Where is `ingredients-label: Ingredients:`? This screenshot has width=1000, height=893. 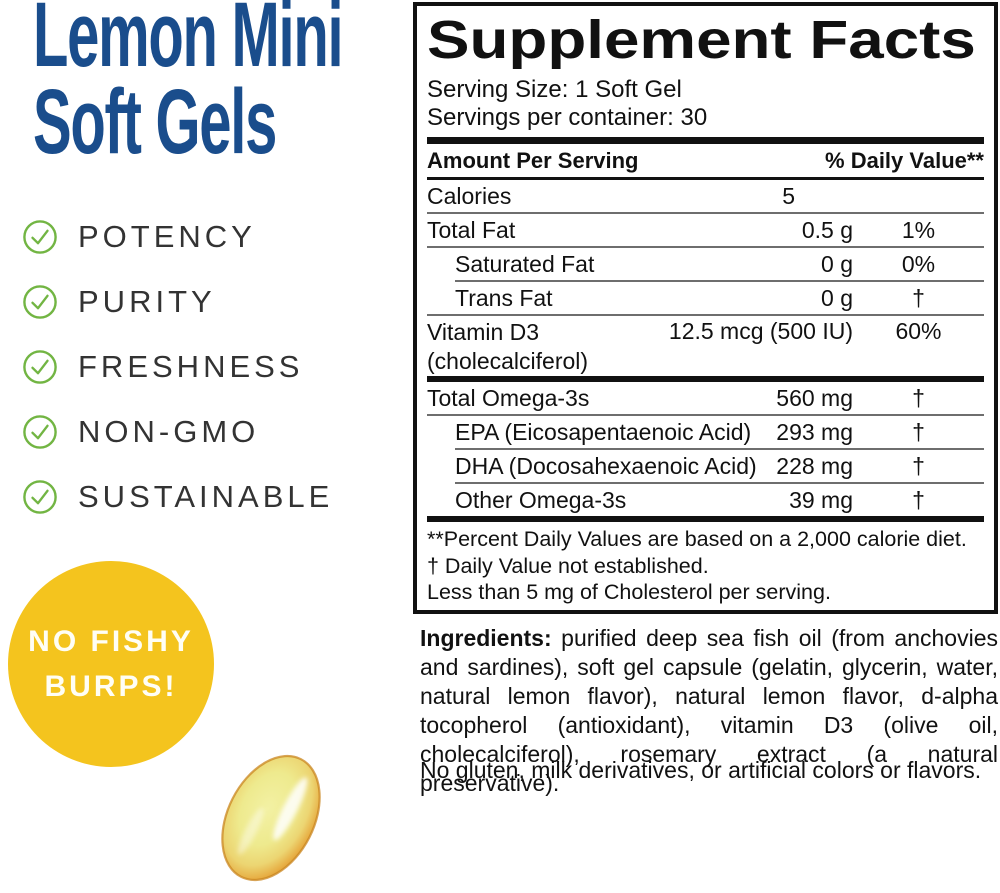 ingredients-label: Ingredients: is located at coordinates (486, 638).